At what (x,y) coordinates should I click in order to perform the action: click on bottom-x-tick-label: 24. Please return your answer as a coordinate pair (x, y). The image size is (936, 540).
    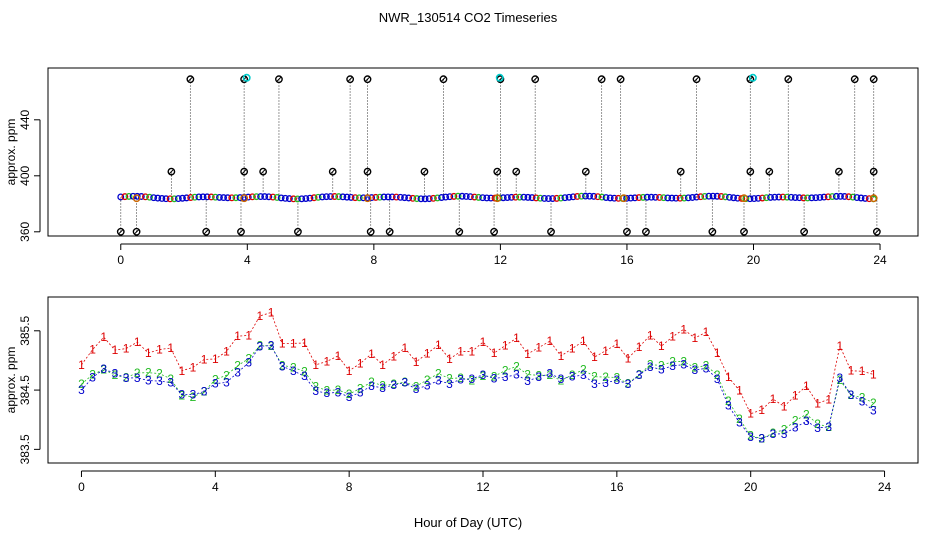
    Looking at the image, I should click on (885, 487).